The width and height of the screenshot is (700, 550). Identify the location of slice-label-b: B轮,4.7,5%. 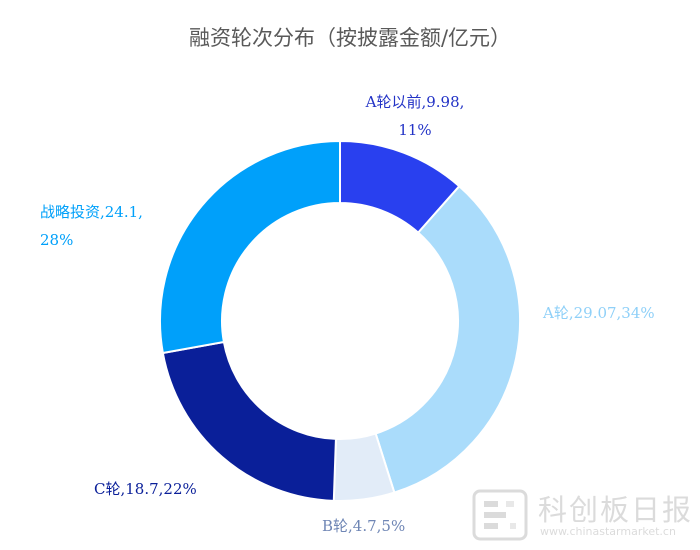
(363, 526).